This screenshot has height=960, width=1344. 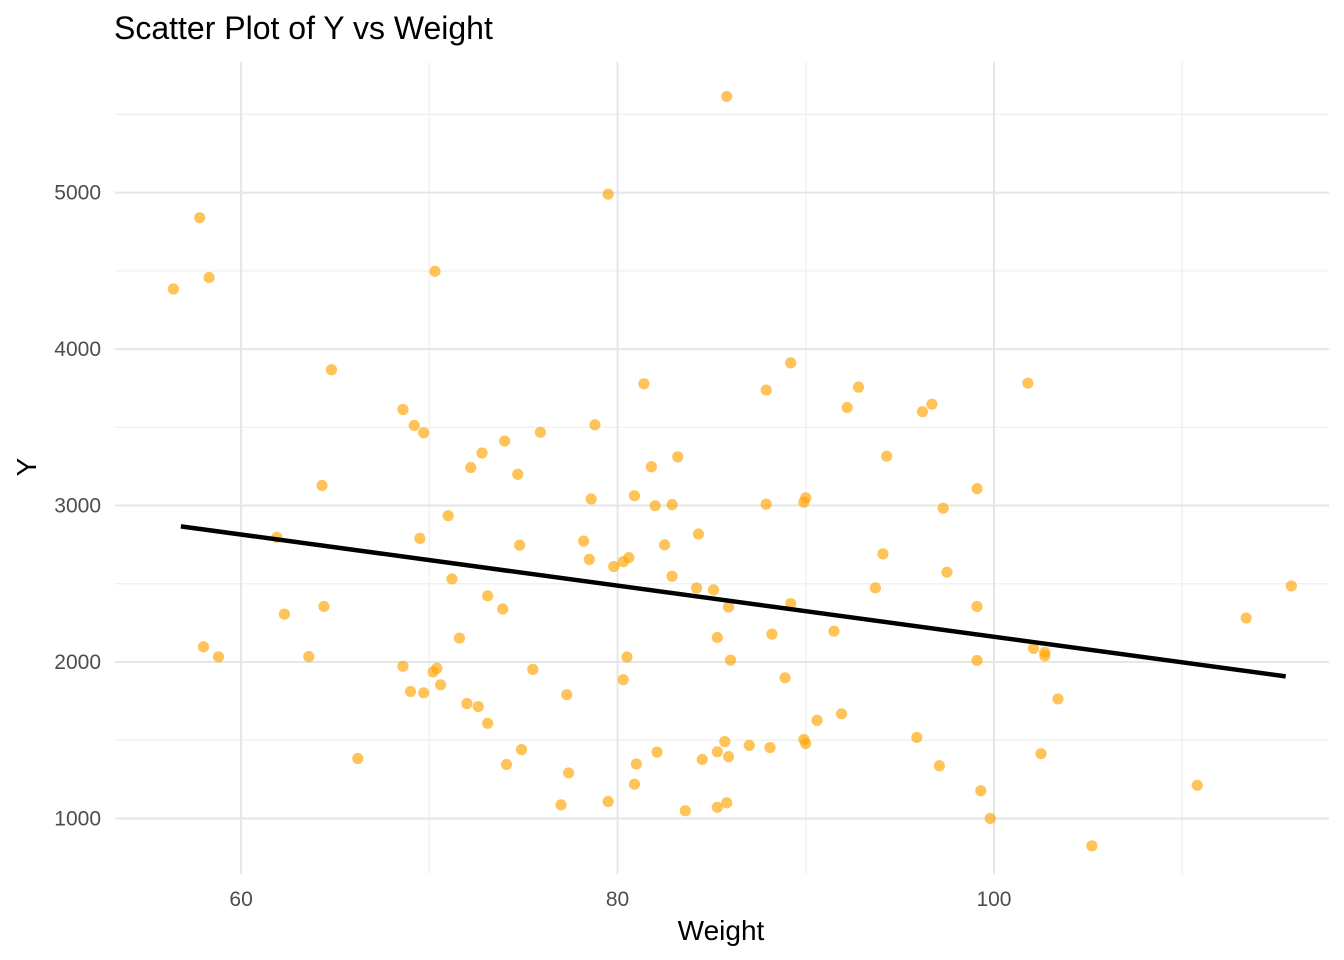 I want to click on y-axis-ticks: 1000 2000 3000 4000 5000, so click(x=77, y=506).